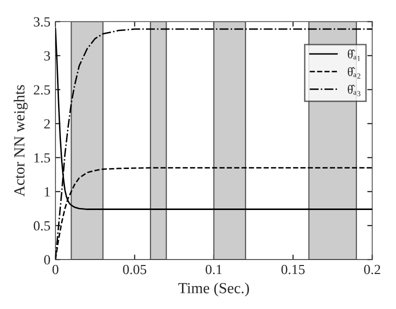  I want to click on x-axis-title: Time (Sec.), so click(213, 289).